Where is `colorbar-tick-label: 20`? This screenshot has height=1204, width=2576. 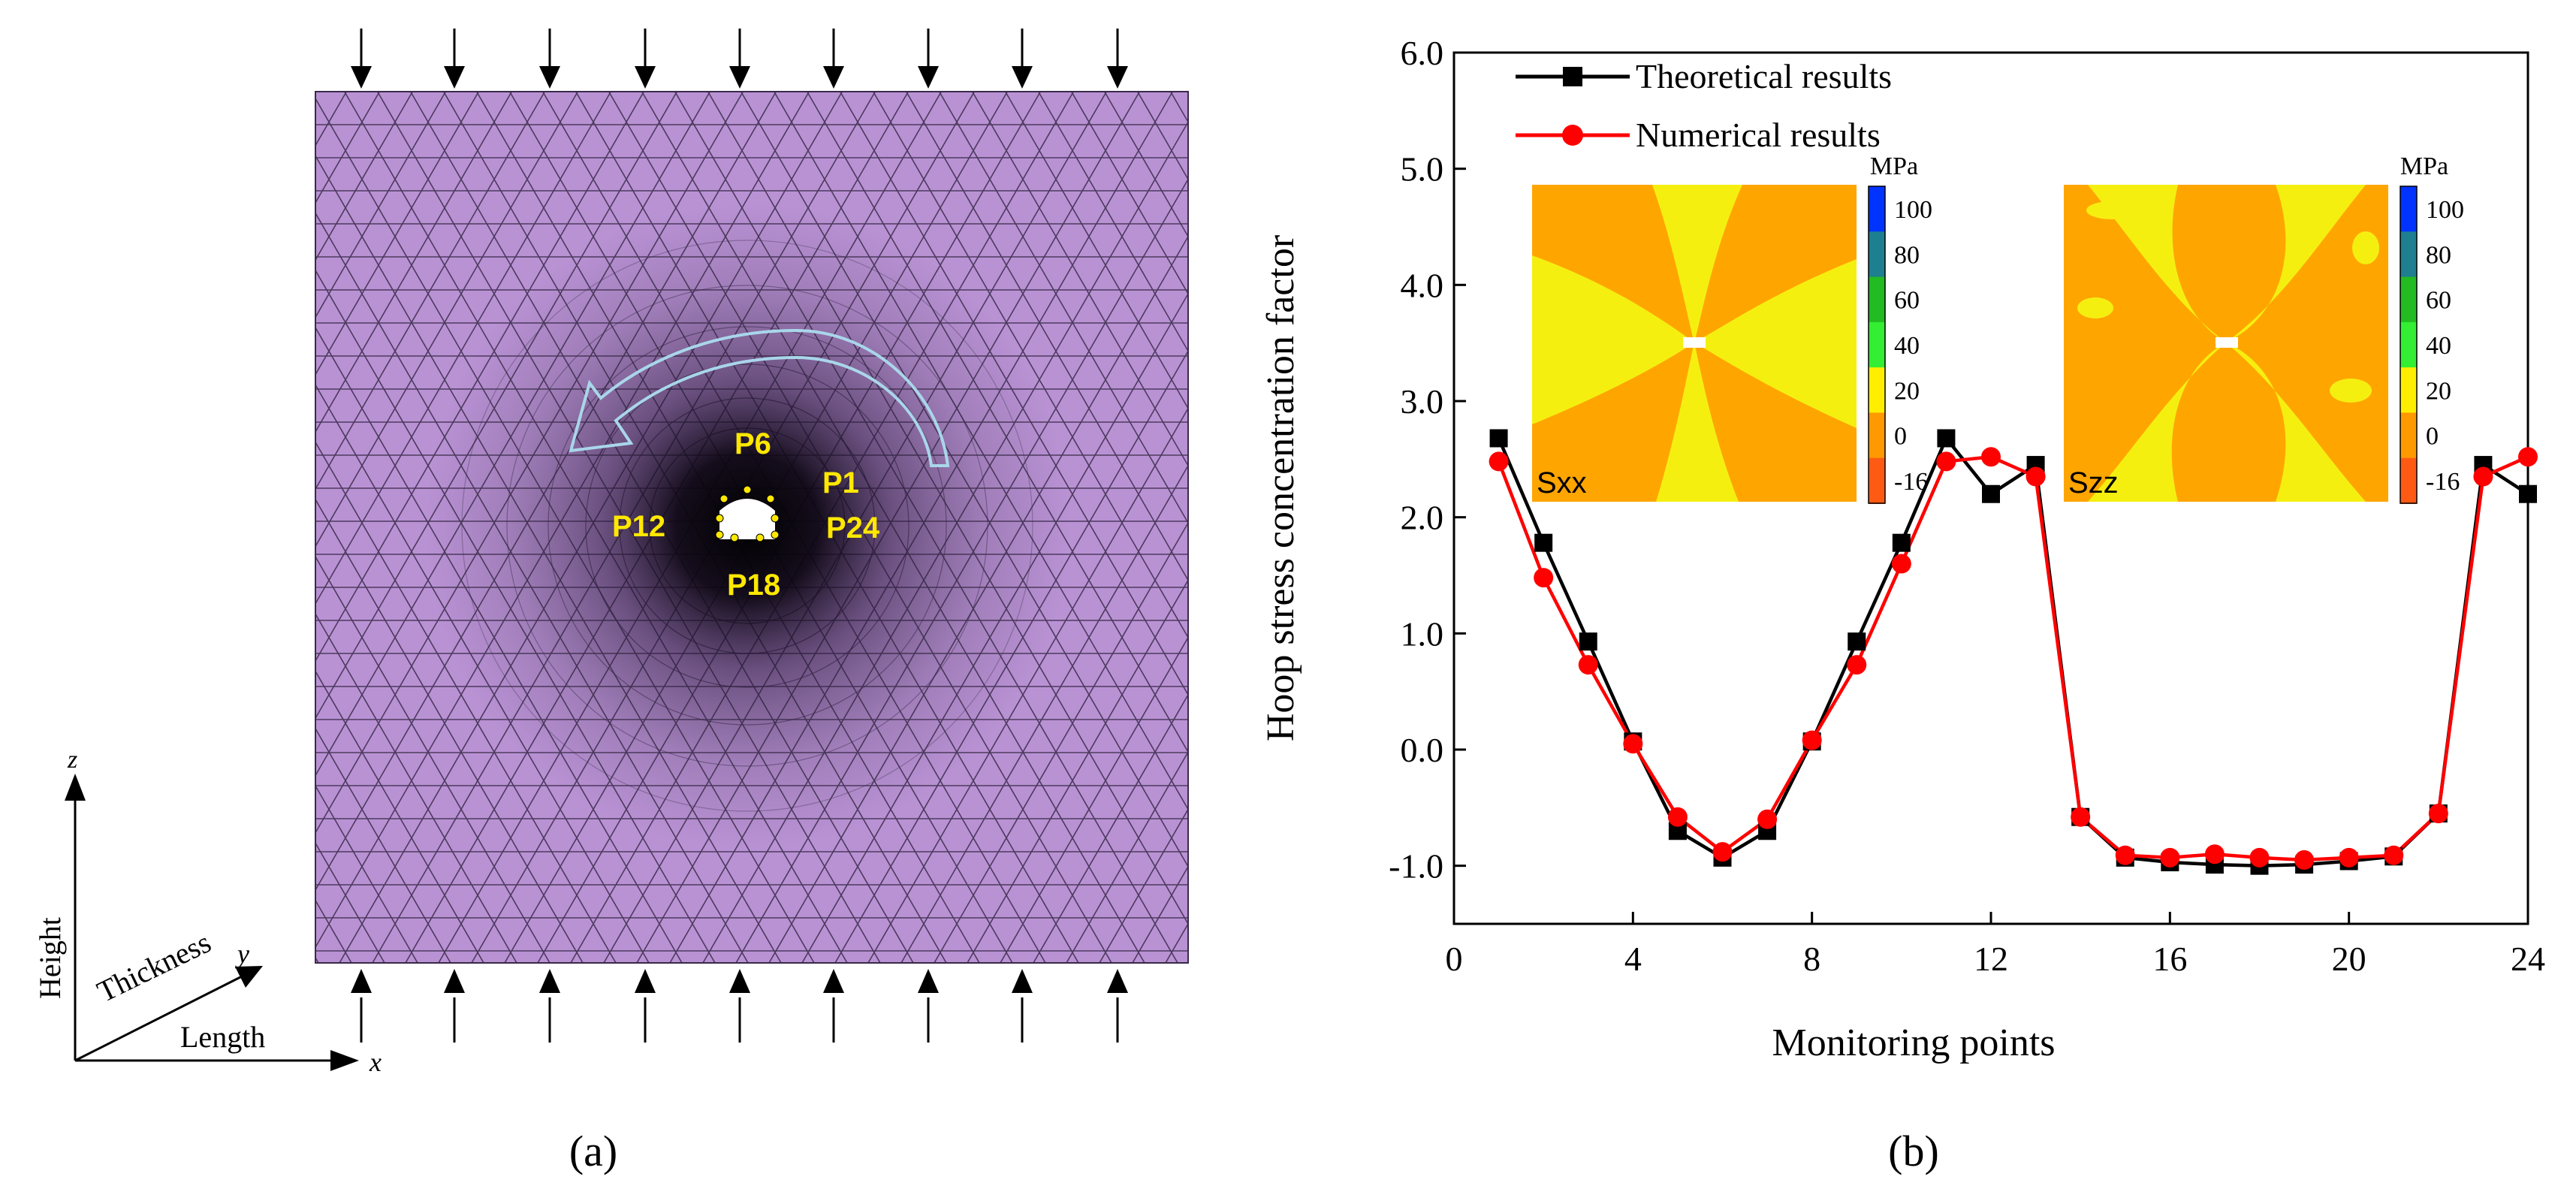 colorbar-tick-label: 20 is located at coordinates (1907, 391).